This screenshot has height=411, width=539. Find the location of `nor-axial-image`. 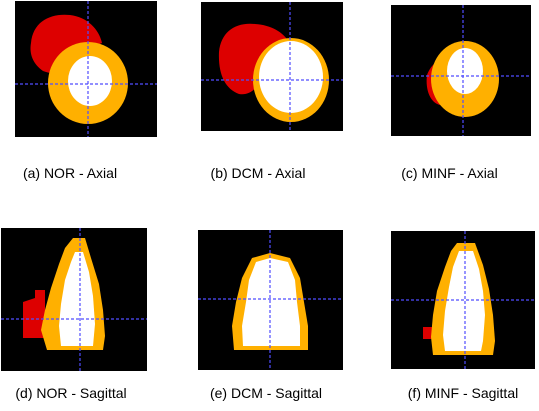

nor-axial-image is located at coordinates (86, 69).